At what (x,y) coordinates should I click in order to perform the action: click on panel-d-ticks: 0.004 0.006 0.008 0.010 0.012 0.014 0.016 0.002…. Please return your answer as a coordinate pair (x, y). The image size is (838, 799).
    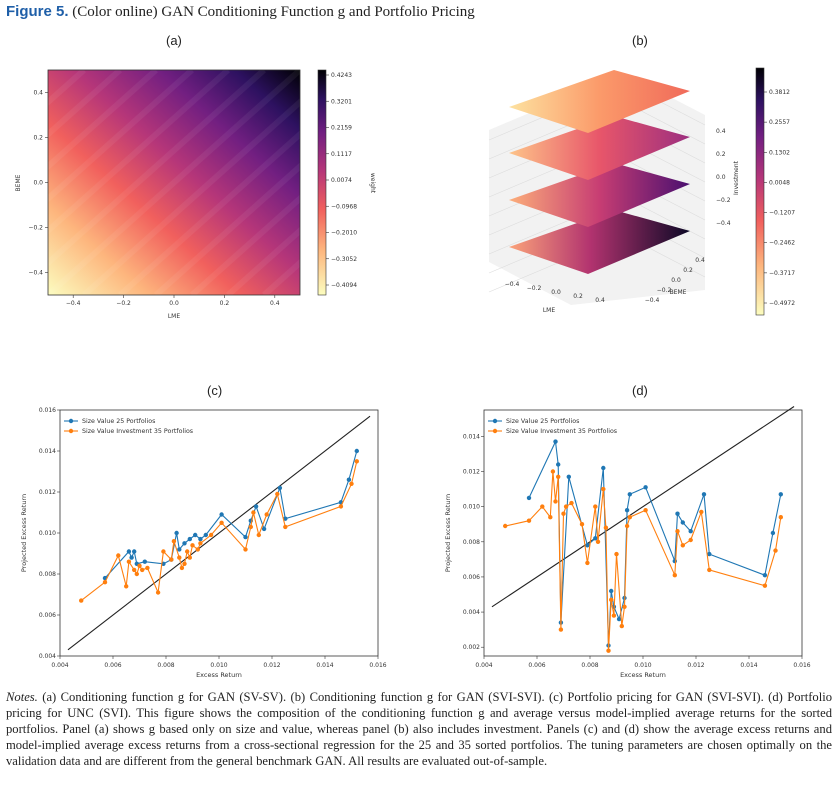
    Looking at the image, I should click on (637, 551).